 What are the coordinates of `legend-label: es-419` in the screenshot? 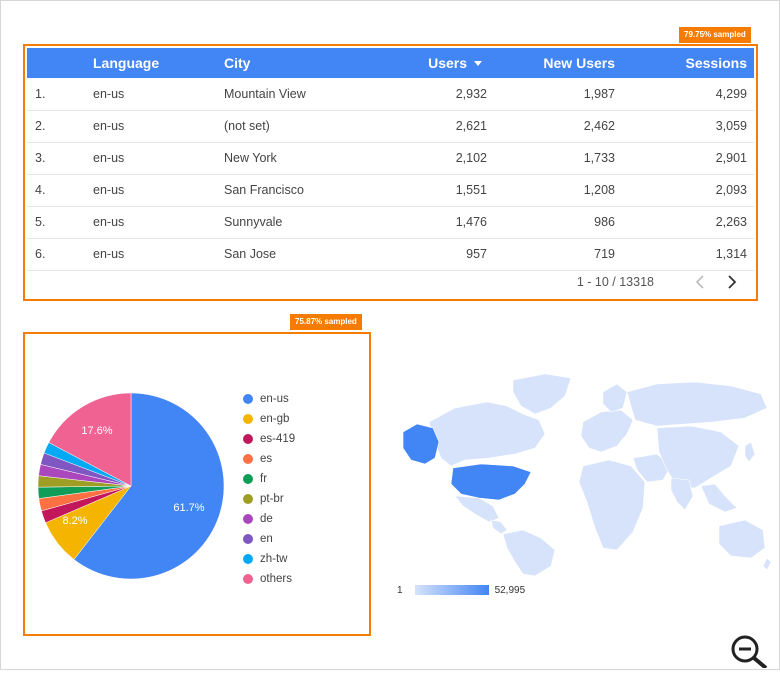 It's located at (278, 439).